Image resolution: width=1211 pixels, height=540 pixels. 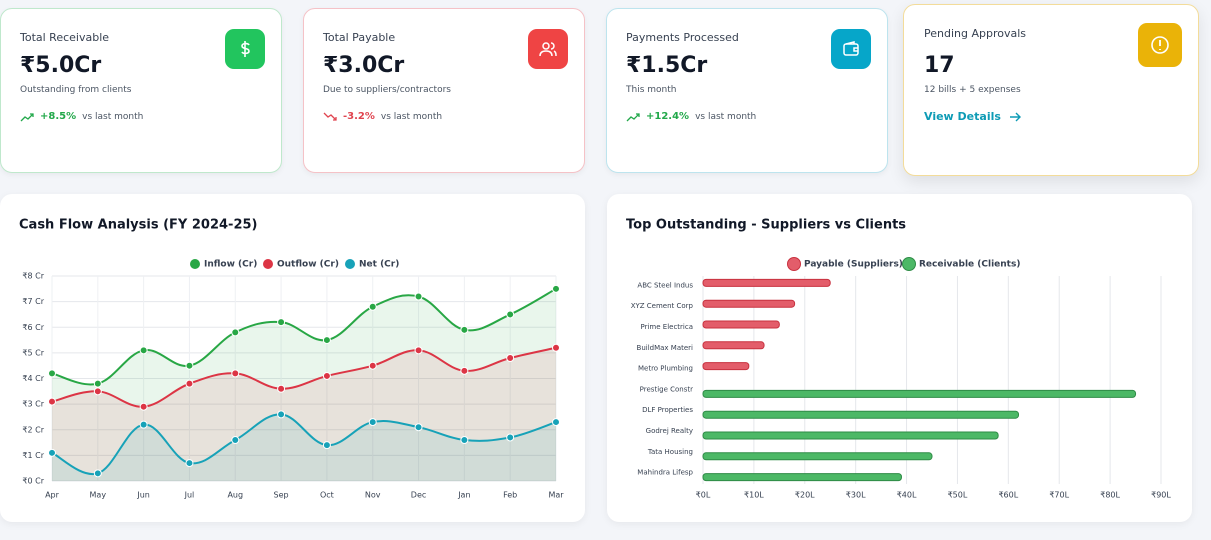 I want to click on card-change: -3.2% vs last month, so click(x=382, y=116).